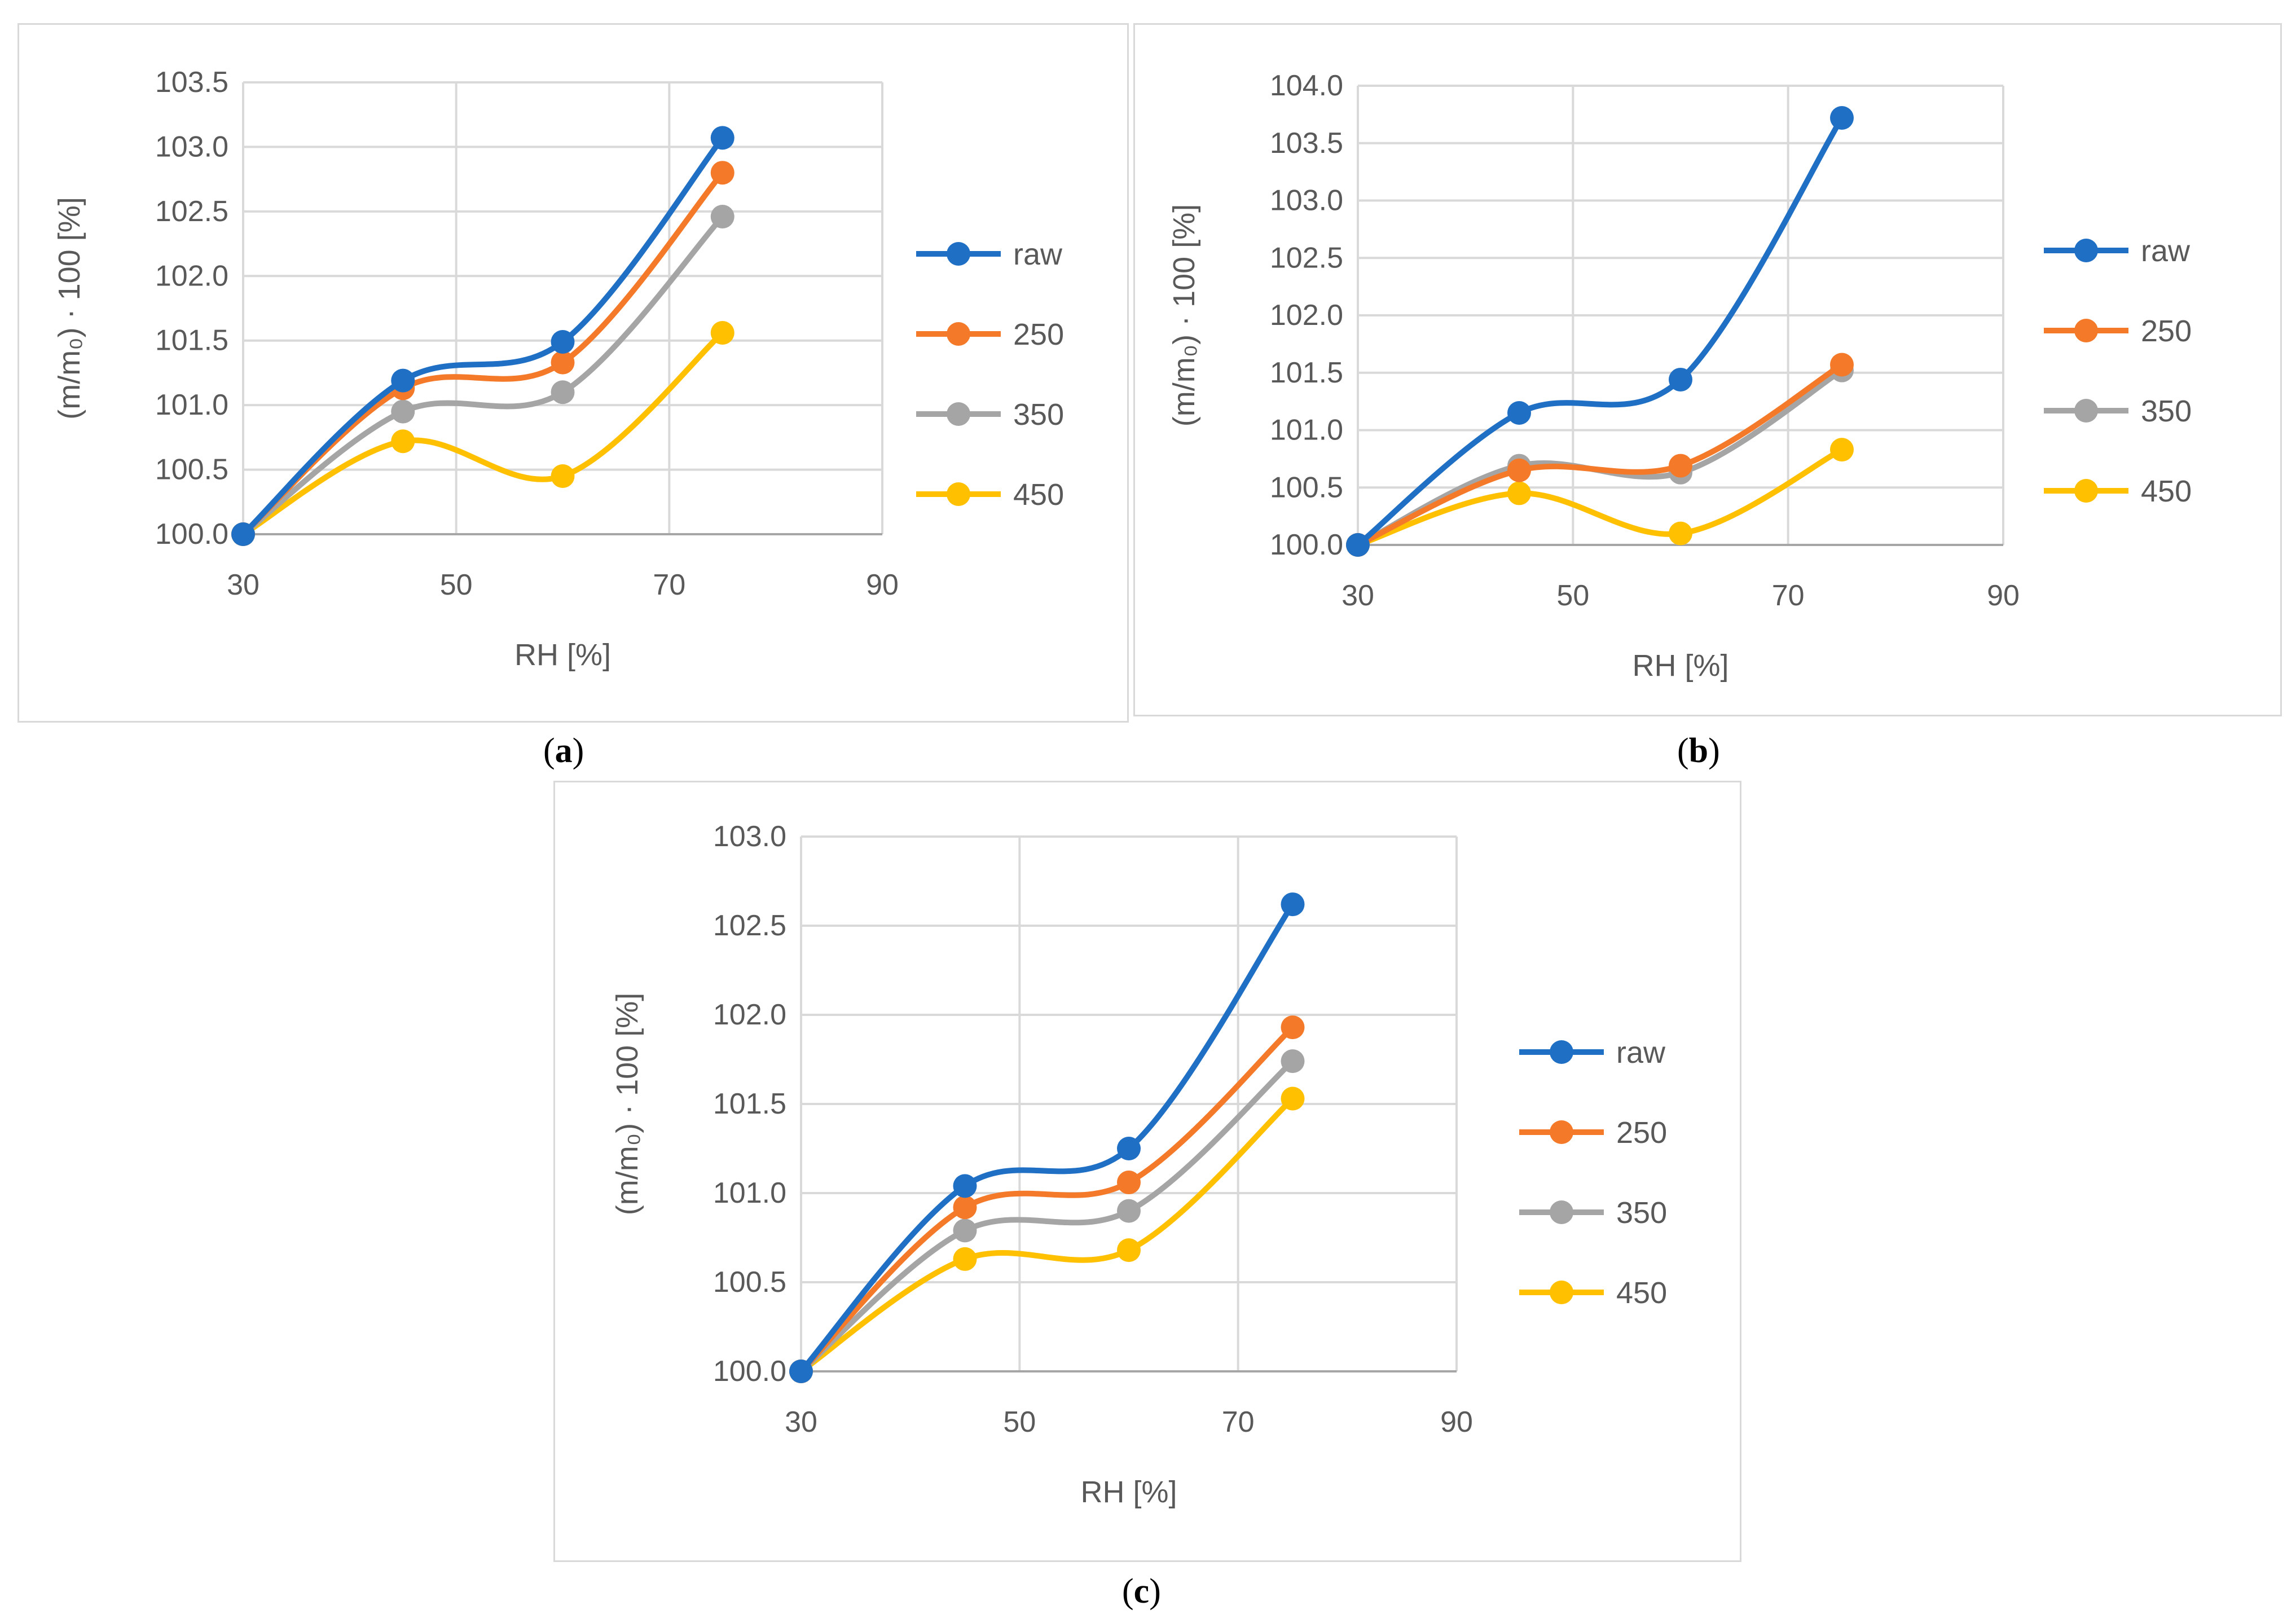  I want to click on caption-c: (c), so click(1141, 1591).